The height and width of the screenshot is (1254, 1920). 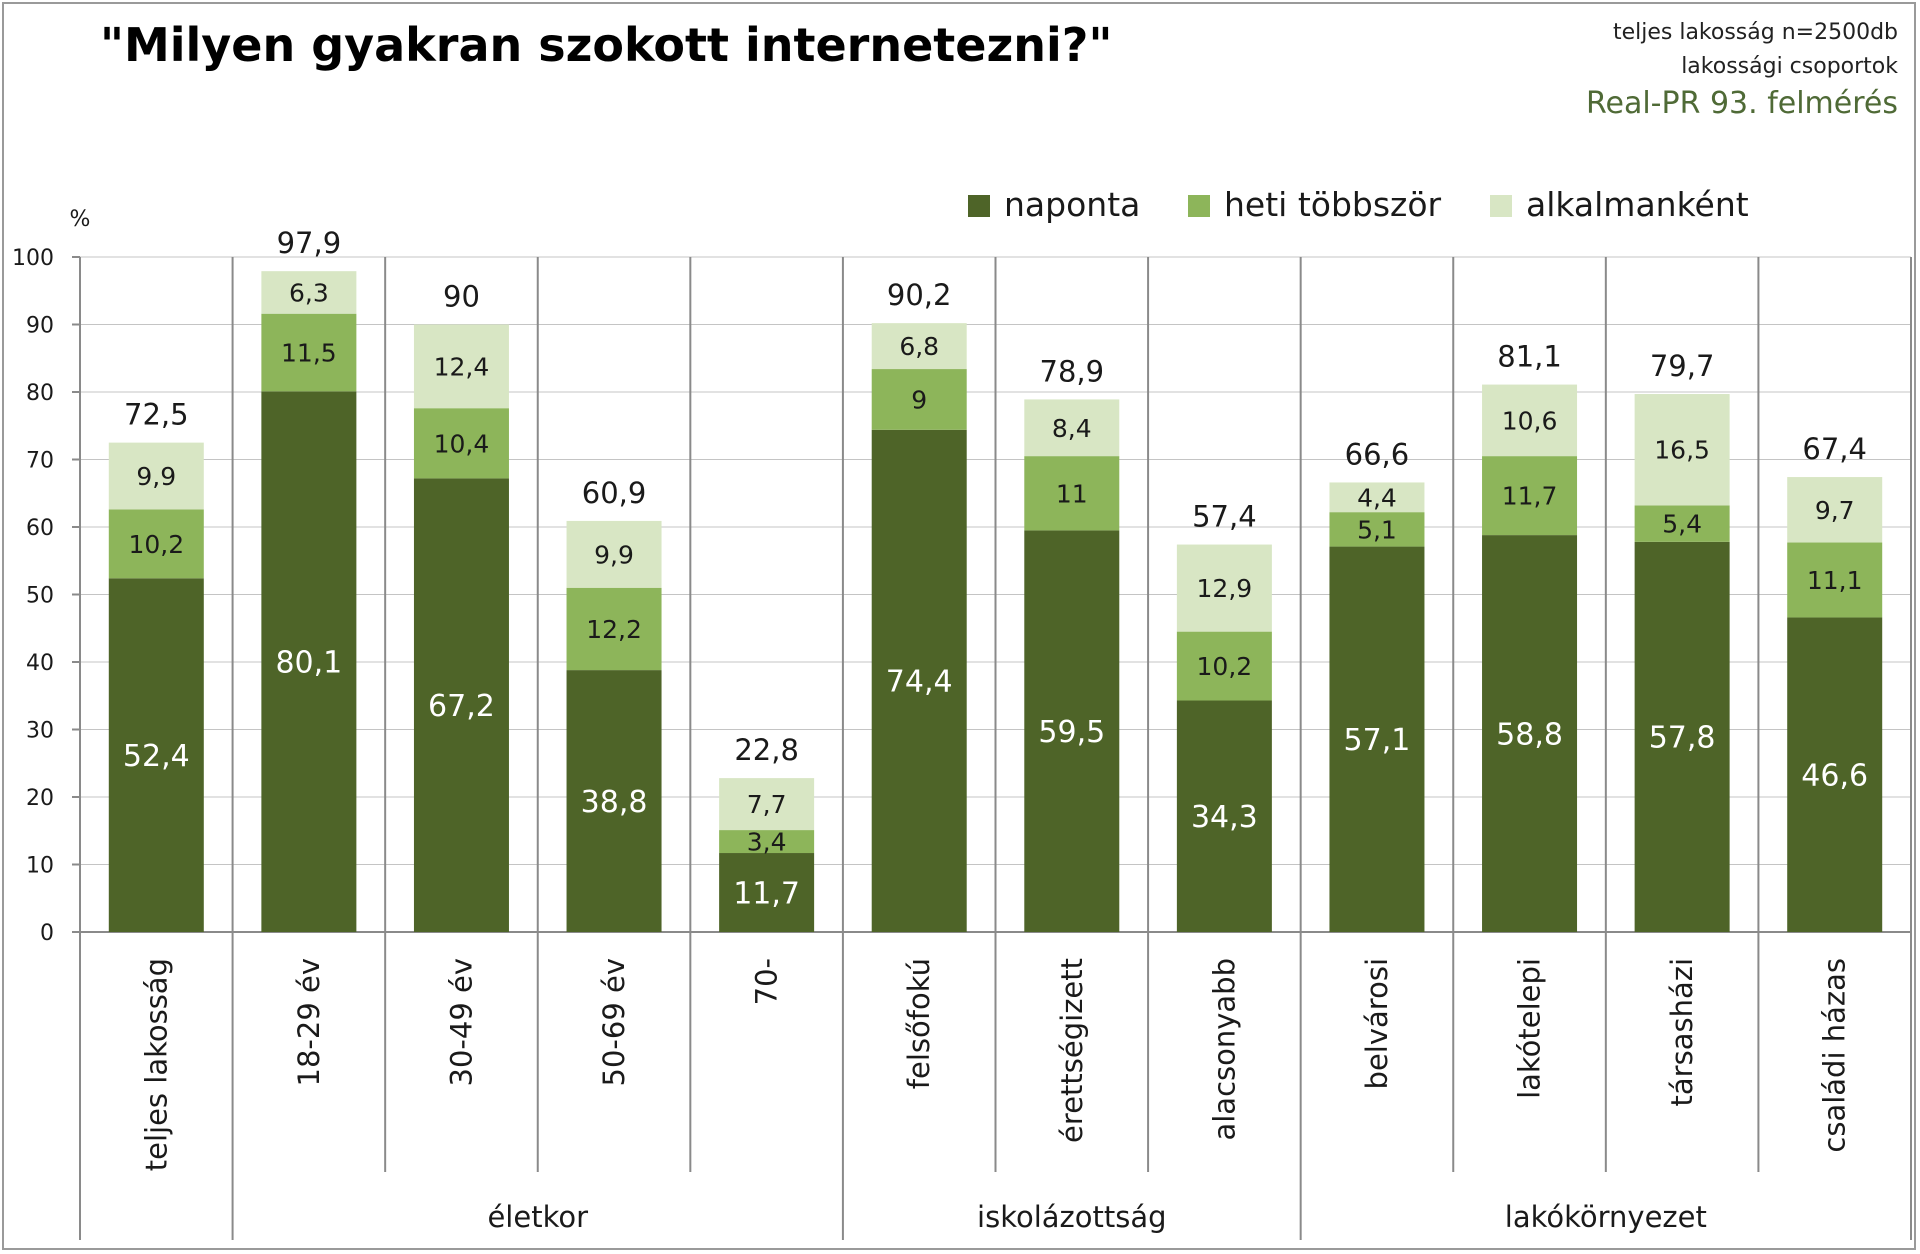 I want to click on category-label: teljes lakosság, so click(x=156, y=1064).